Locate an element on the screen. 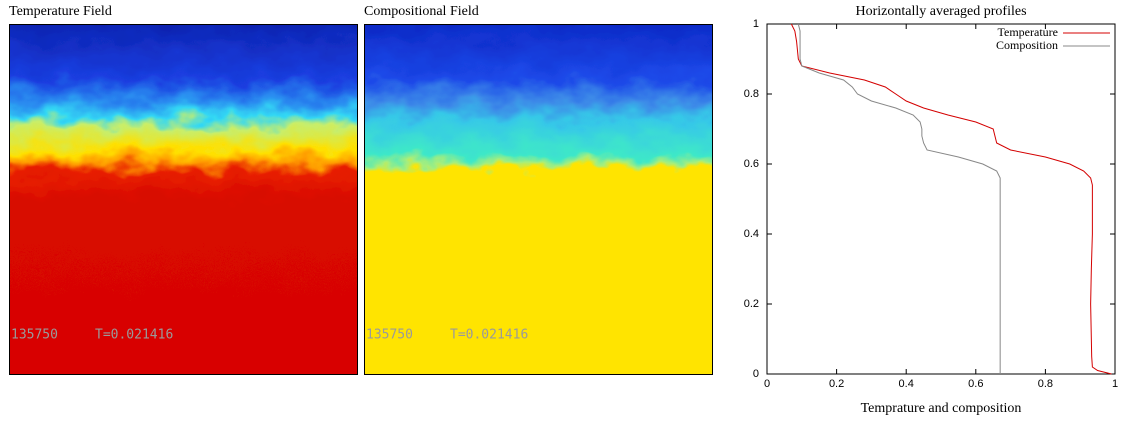 This screenshot has height=425, width=1124. y-tick-label: 0.4 is located at coordinates (751, 234).